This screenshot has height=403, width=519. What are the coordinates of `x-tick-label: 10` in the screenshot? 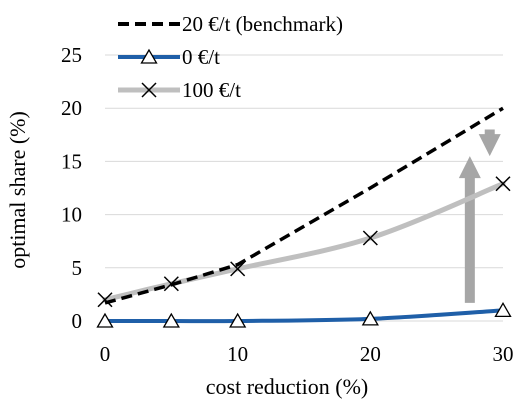 It's located at (237, 354).